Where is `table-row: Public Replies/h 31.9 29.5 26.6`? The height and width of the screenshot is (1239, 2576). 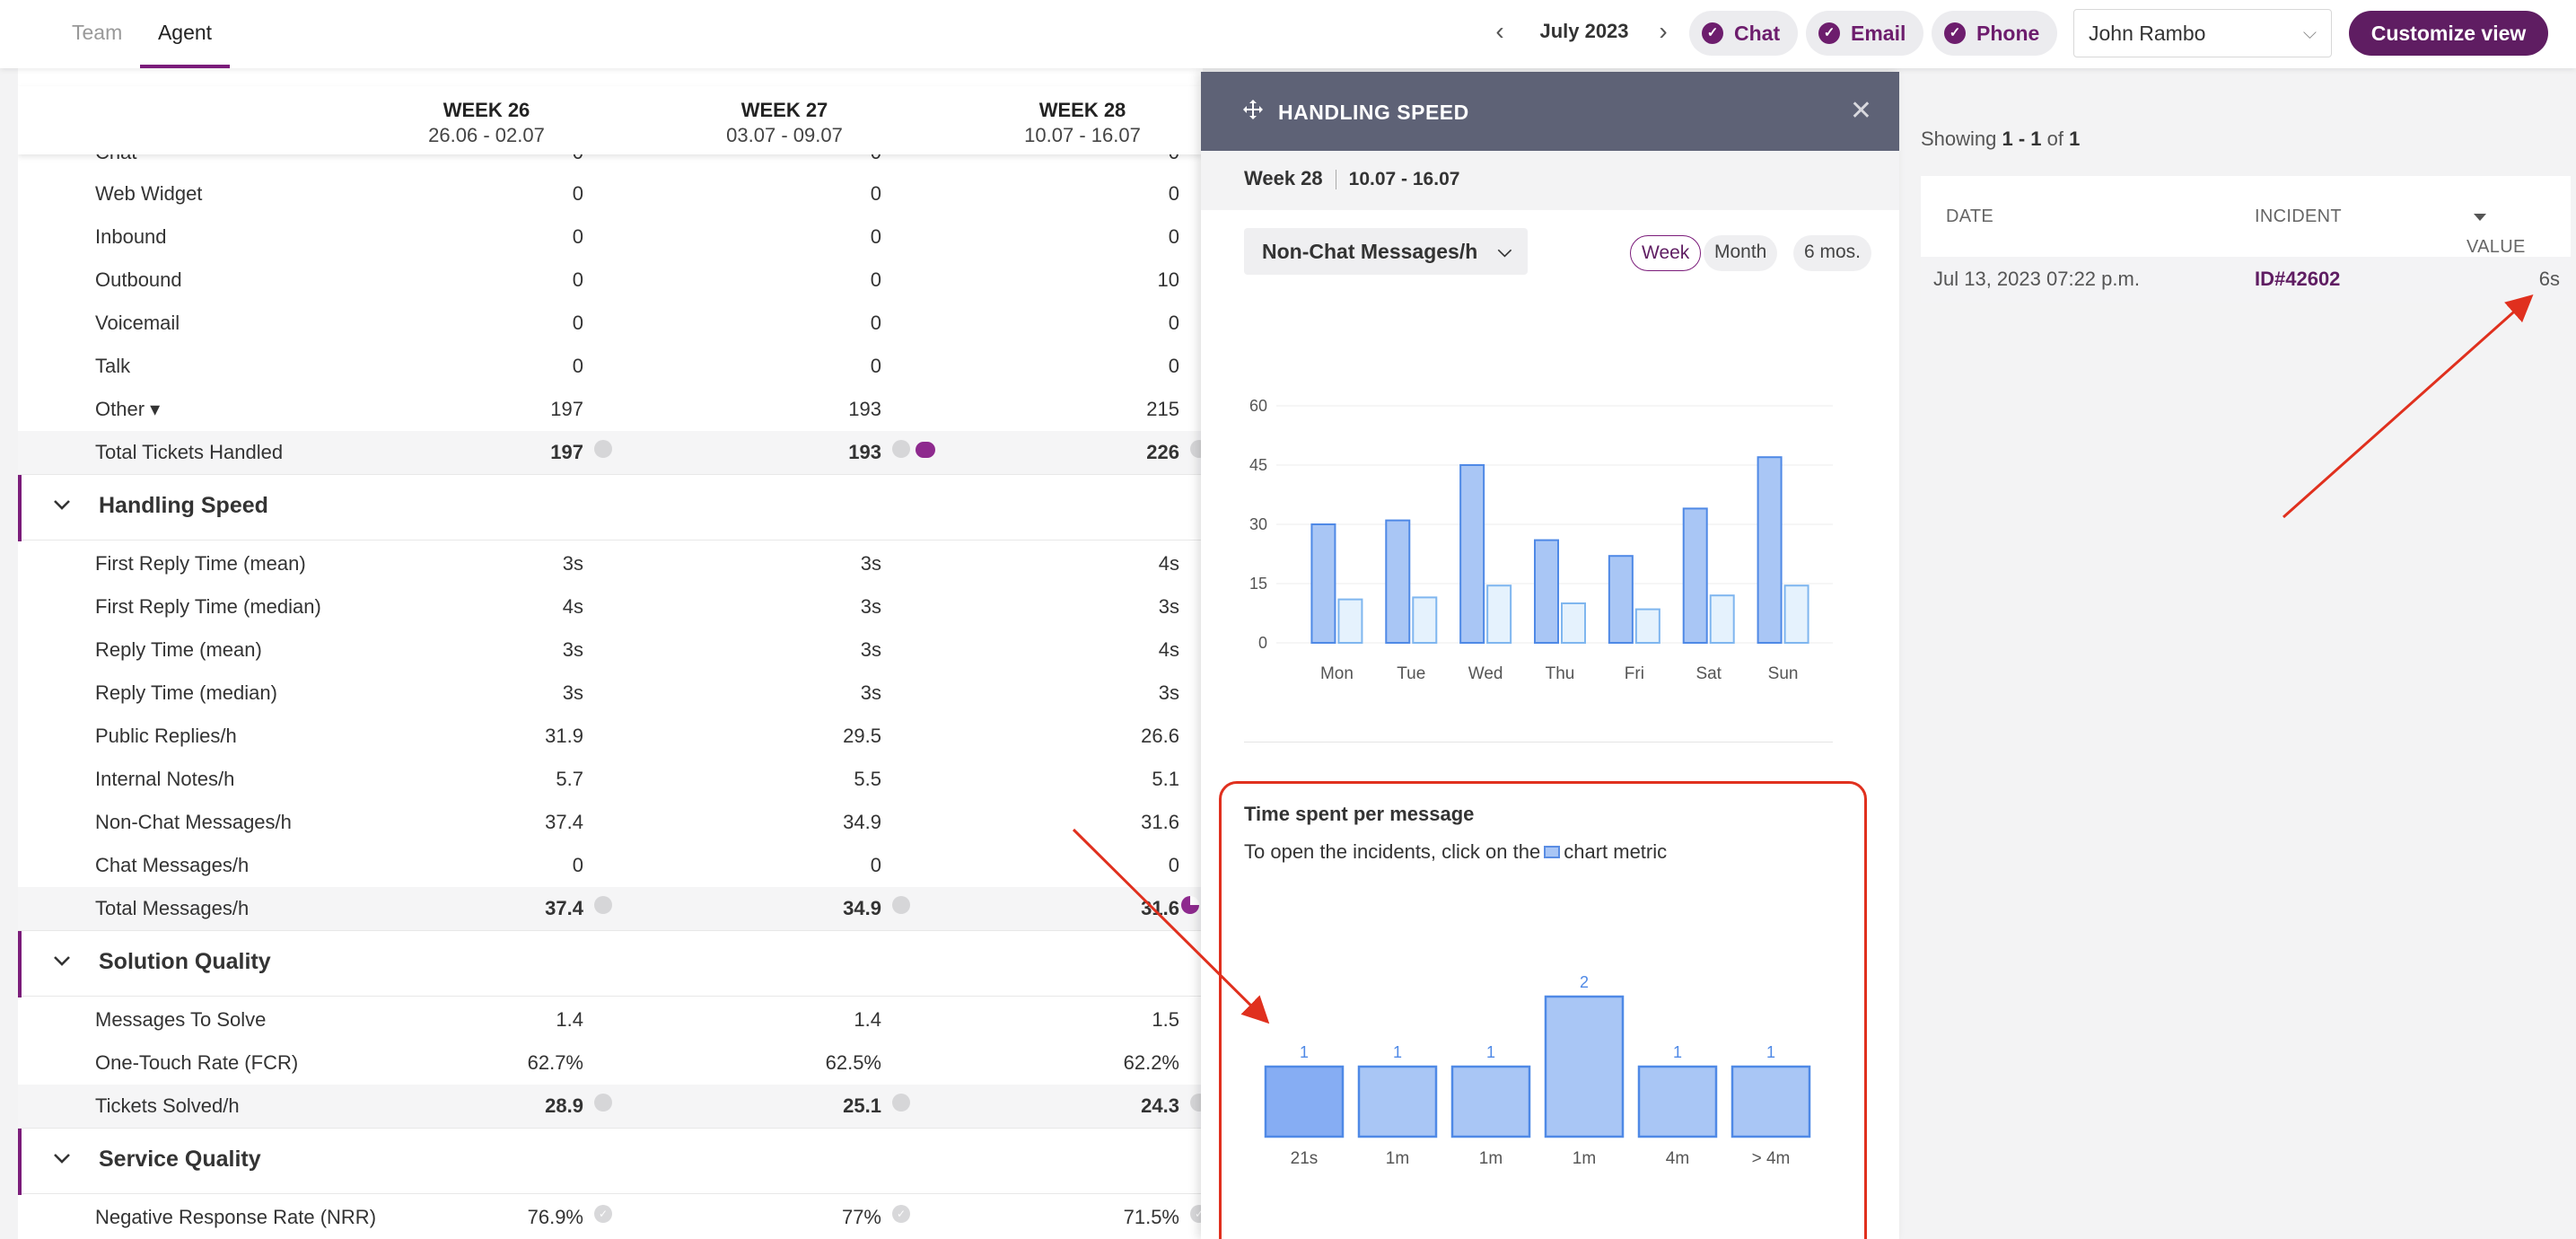 table-row: Public Replies/h 31.9 29.5 26.6 is located at coordinates (637, 736).